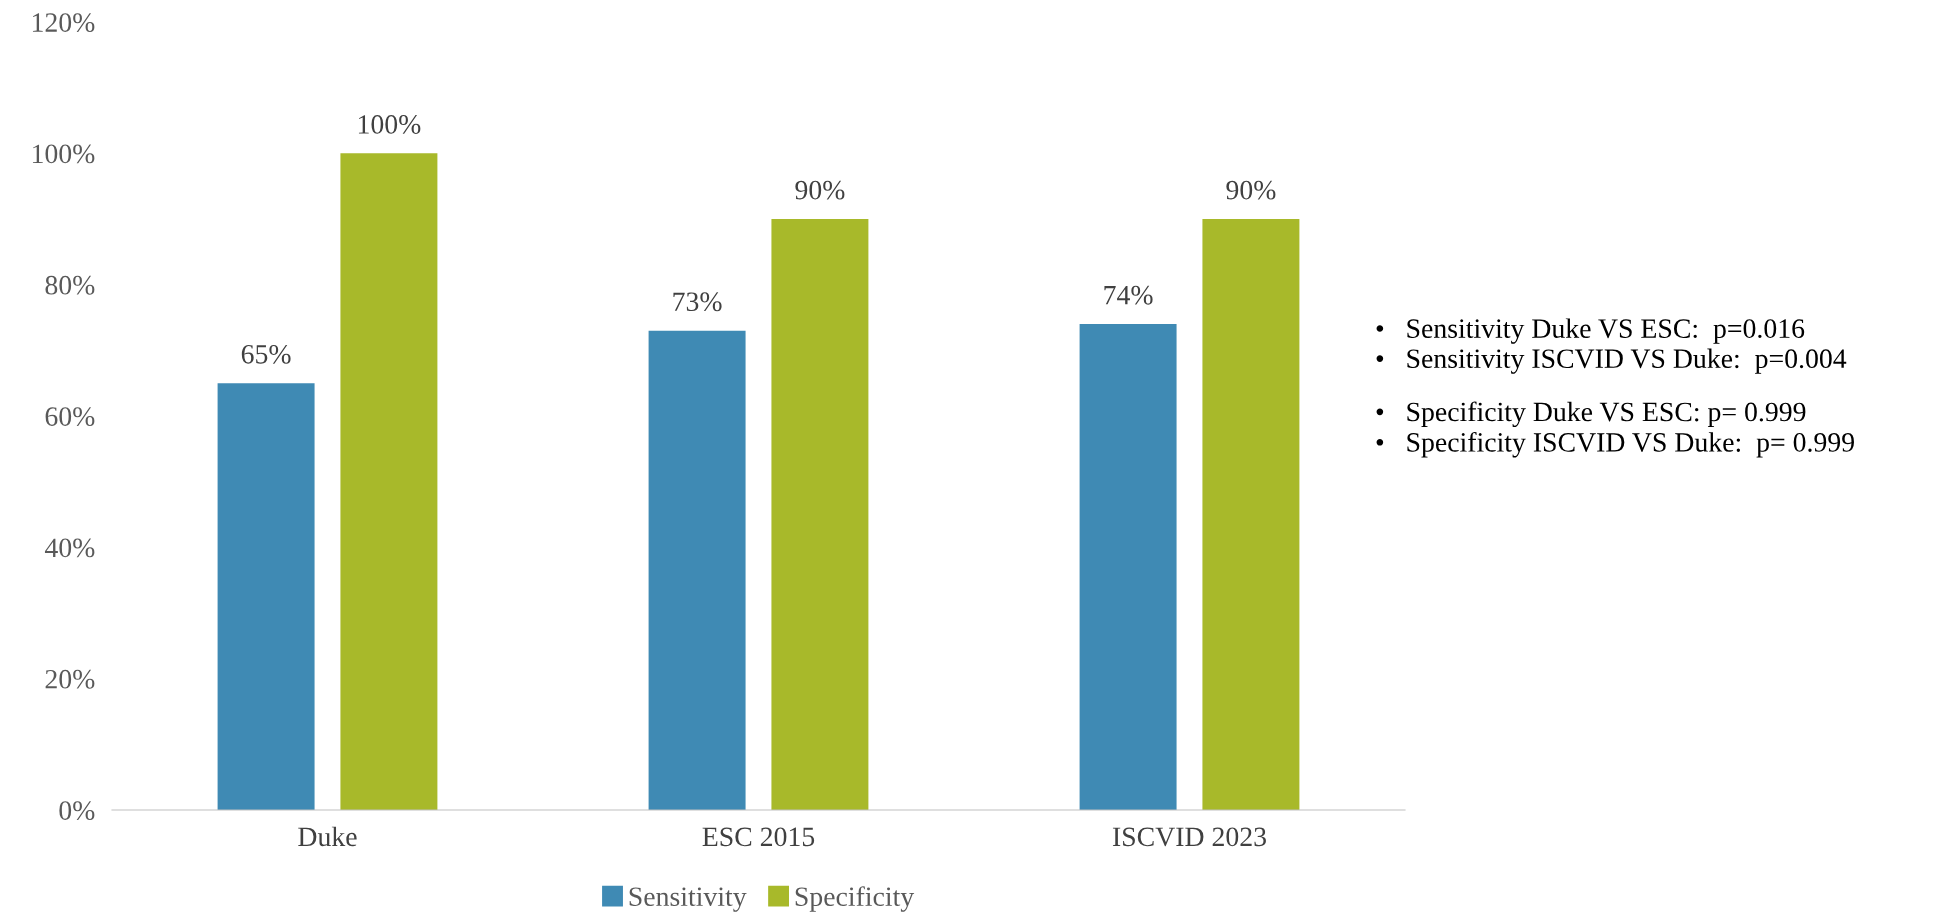 This screenshot has height=923, width=1958. I want to click on legend-label: Specificity, so click(855, 899).